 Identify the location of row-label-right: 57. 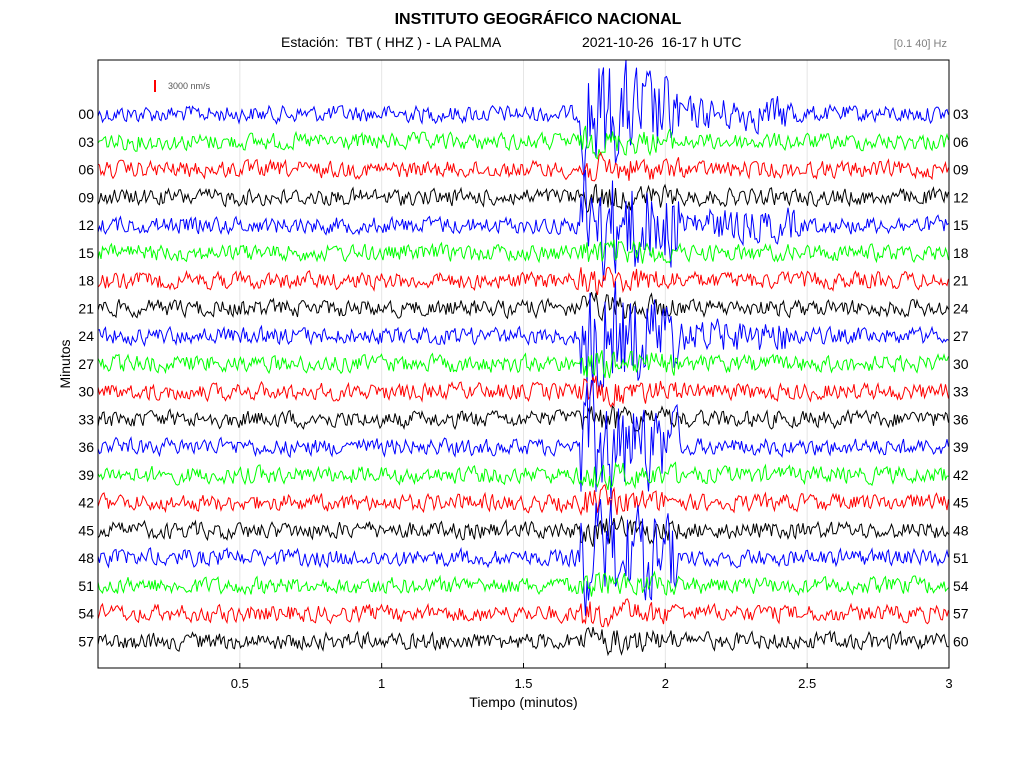
(961, 614).